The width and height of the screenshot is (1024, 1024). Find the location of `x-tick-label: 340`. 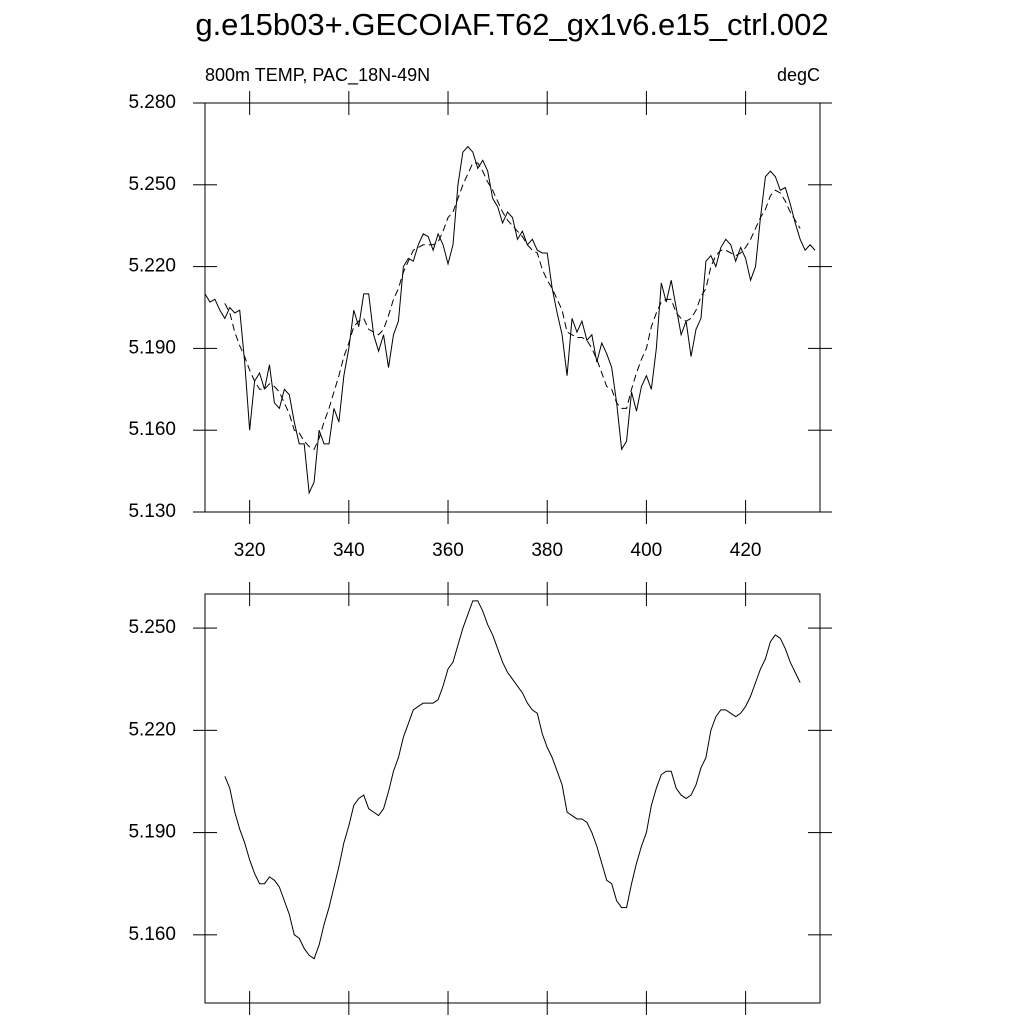

x-tick-label: 340 is located at coordinates (349, 550).